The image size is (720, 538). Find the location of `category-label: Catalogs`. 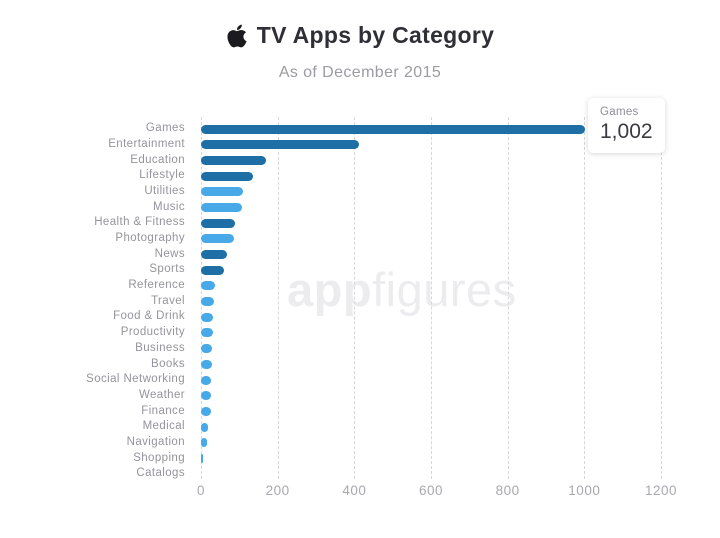

category-label: Catalogs is located at coordinates (160, 473).